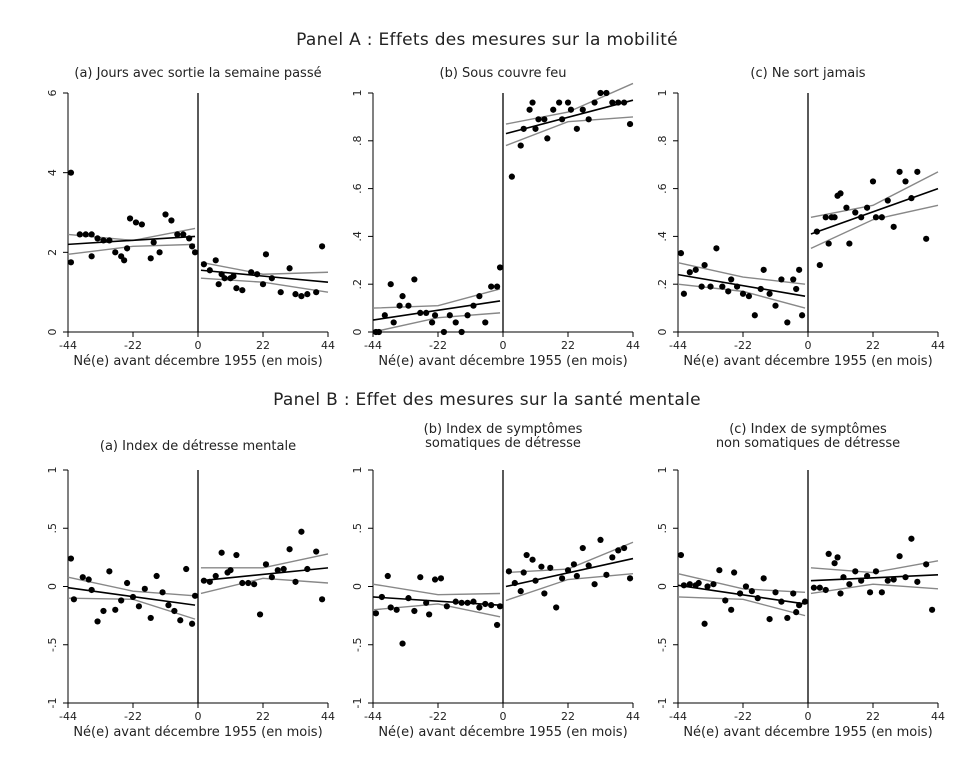  Describe the element at coordinates (808, 716) in the screenshot. I see `chart-B_c-x-tick-label: 0` at that location.